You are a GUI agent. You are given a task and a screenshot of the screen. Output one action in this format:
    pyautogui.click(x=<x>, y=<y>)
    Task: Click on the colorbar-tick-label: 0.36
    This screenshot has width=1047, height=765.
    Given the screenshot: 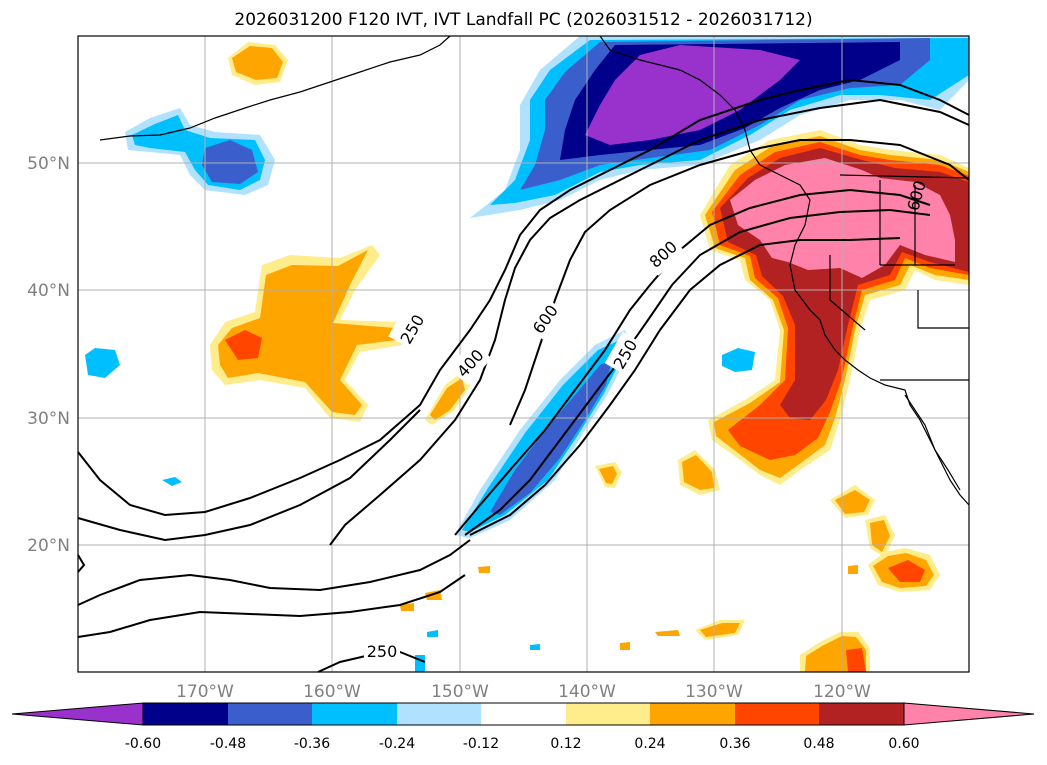 What is the action you would take?
    pyautogui.click(x=734, y=744)
    